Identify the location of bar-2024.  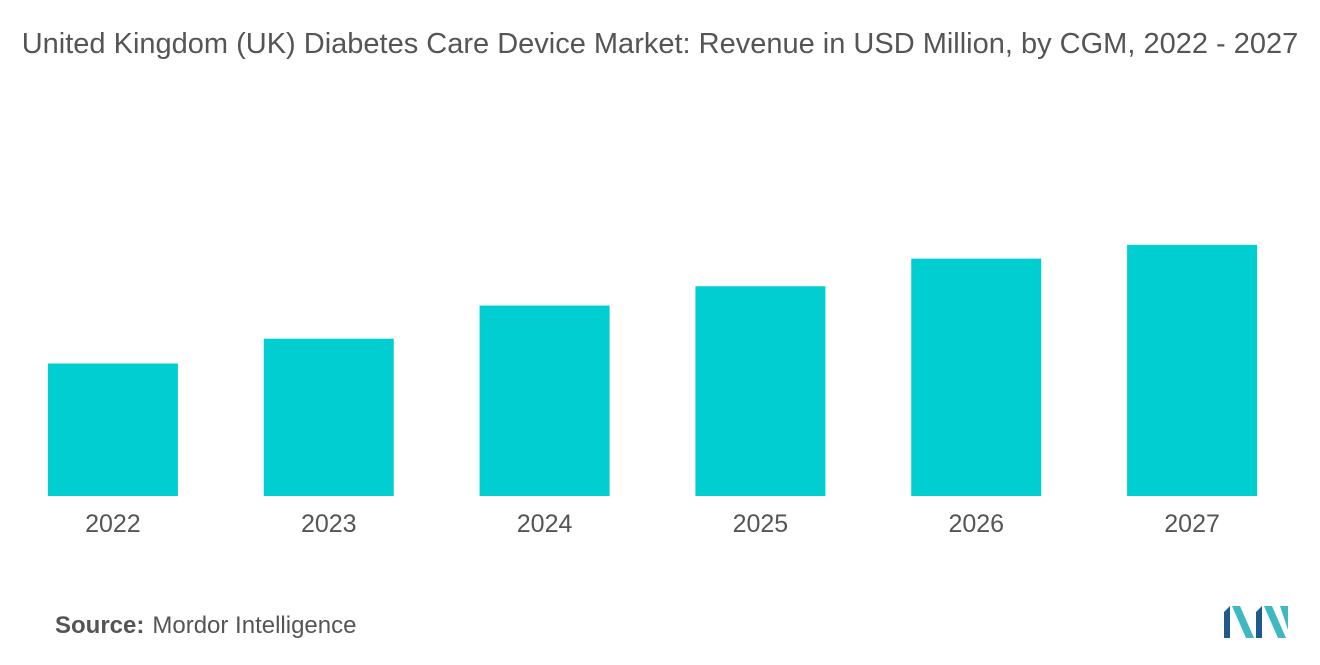
(544, 400).